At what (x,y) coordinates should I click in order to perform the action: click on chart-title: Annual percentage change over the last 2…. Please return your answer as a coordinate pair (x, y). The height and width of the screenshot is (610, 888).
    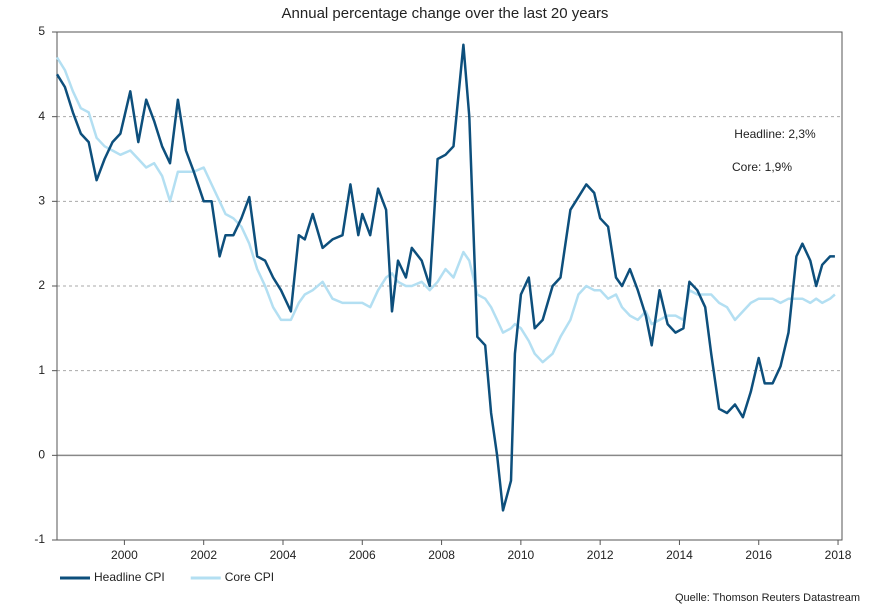
    Looking at the image, I should click on (445, 13).